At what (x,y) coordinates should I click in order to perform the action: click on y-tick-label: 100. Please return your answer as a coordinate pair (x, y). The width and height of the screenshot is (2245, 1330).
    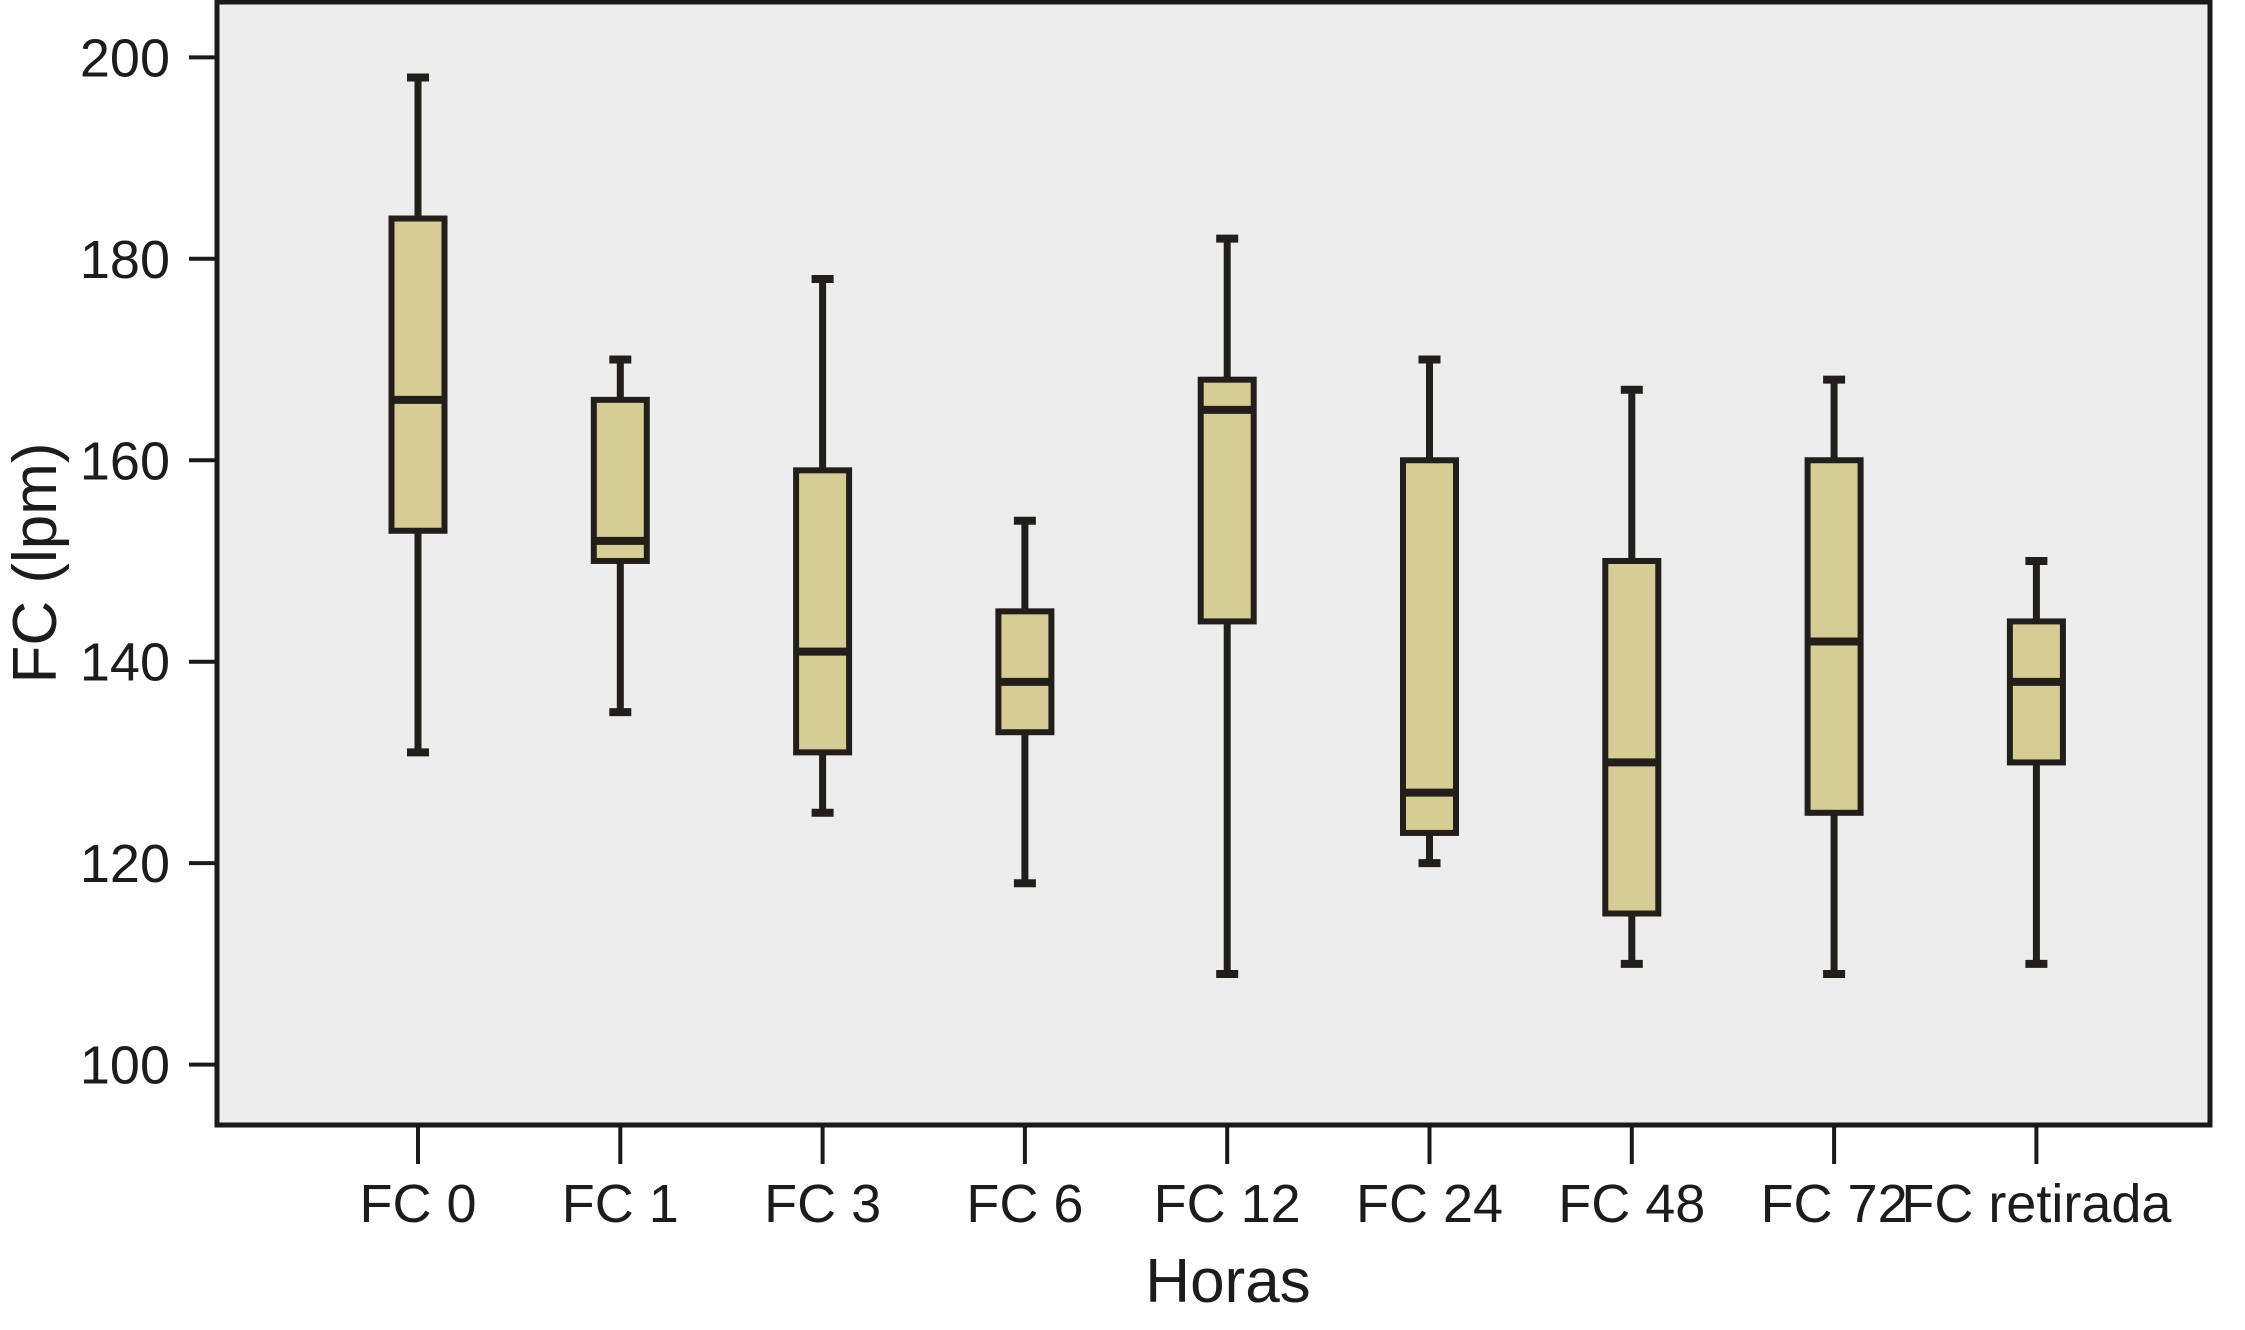
    Looking at the image, I should click on (125, 1066).